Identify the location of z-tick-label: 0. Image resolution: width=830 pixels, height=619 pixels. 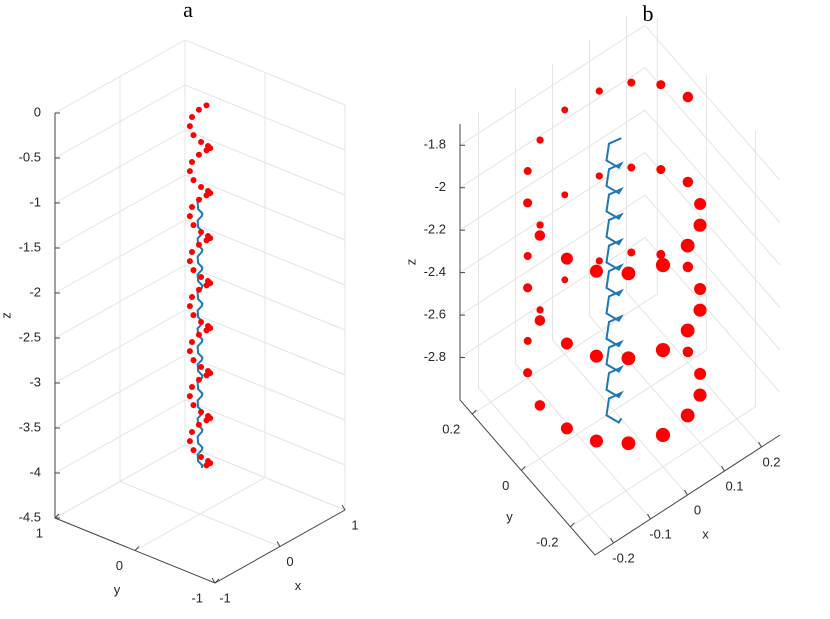
(37, 111).